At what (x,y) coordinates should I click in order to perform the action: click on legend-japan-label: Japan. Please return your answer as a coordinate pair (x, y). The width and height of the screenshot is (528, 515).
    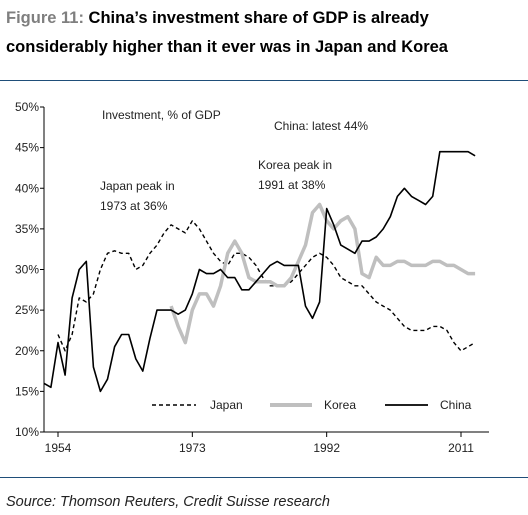
    Looking at the image, I should click on (226, 405).